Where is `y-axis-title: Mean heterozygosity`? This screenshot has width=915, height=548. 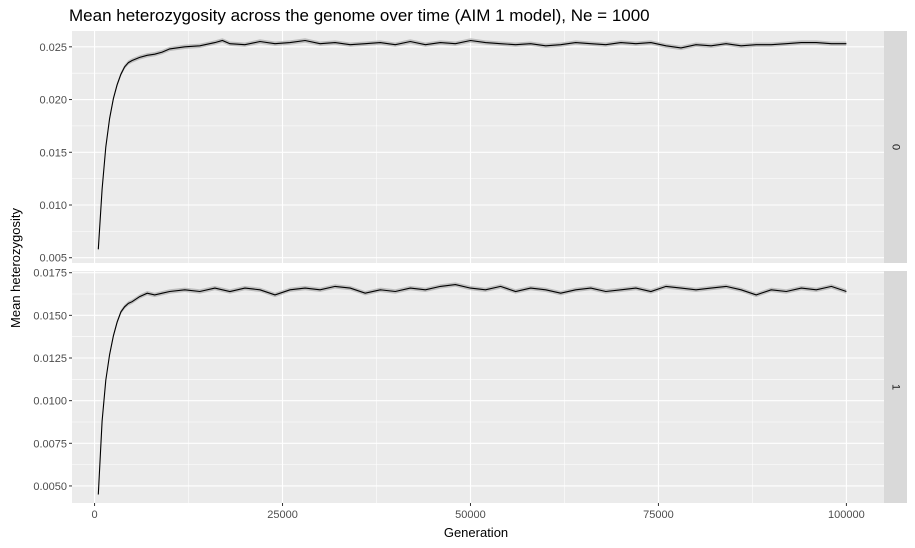
y-axis-title: Mean heterozygosity is located at coordinates (15, 268).